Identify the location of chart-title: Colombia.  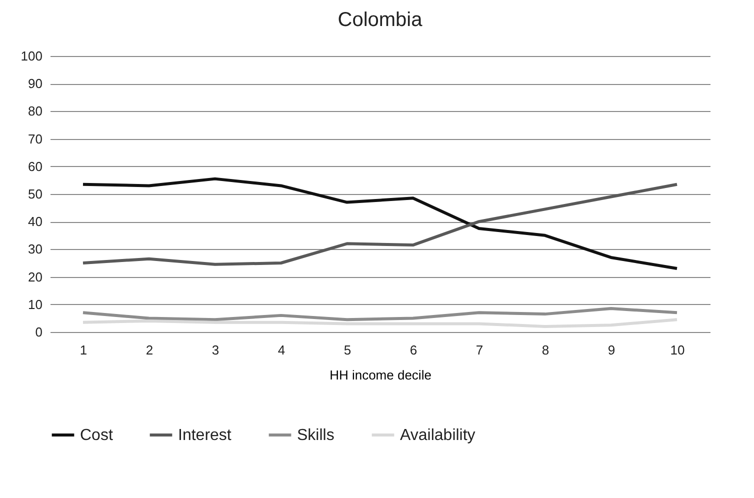
(381, 20).